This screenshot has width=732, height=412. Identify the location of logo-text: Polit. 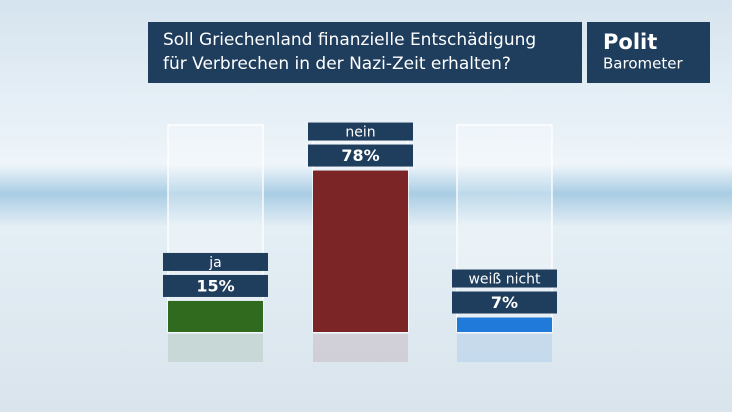
(630, 42).